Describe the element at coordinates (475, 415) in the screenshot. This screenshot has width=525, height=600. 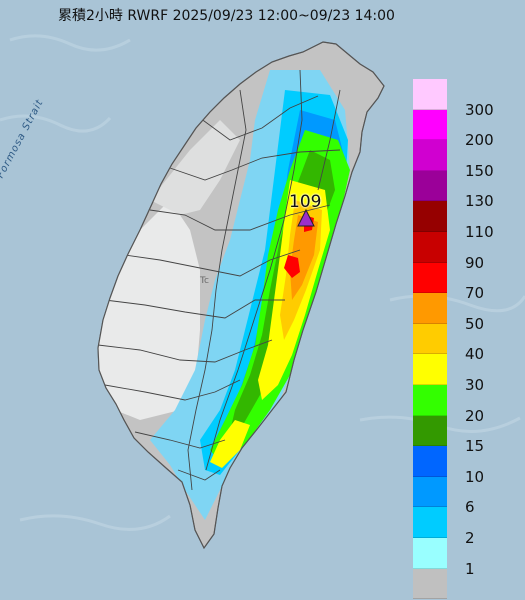
I see `legend-label: 20` at that location.